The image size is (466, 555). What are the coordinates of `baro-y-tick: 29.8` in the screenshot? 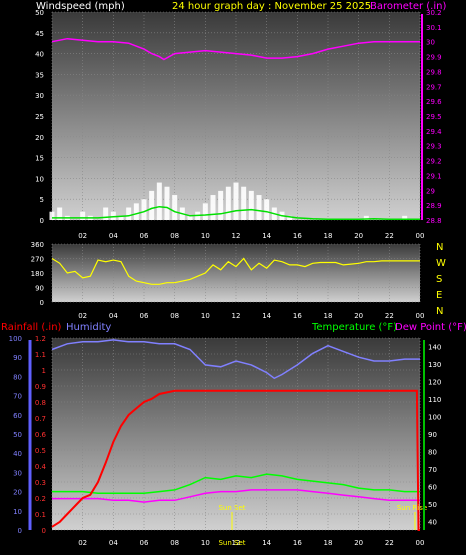 It's located at (434, 72).